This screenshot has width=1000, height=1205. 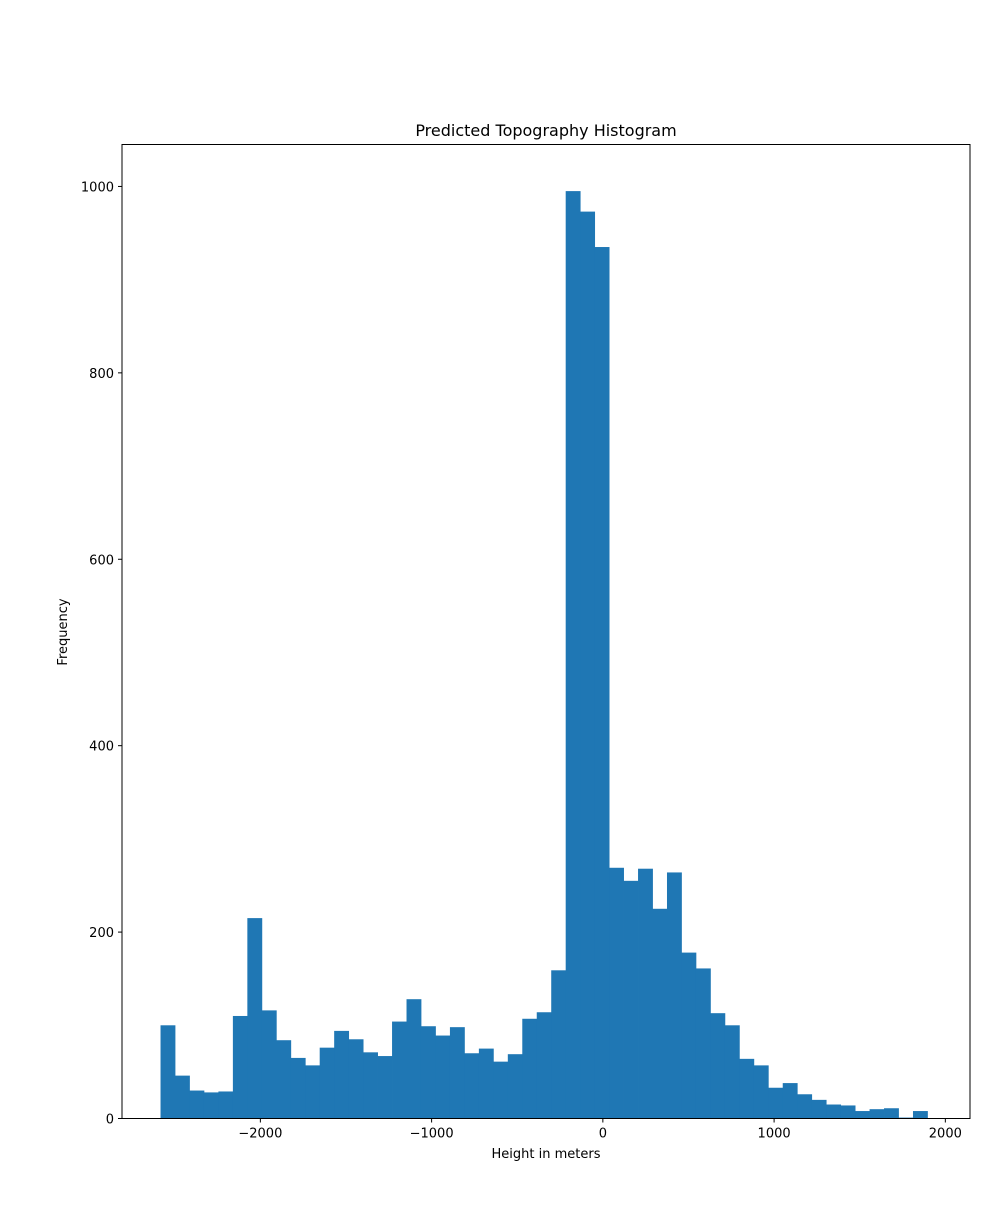 What do you see at coordinates (546, 1154) in the screenshot?
I see `x-axis-label: Height in meters` at bounding box center [546, 1154].